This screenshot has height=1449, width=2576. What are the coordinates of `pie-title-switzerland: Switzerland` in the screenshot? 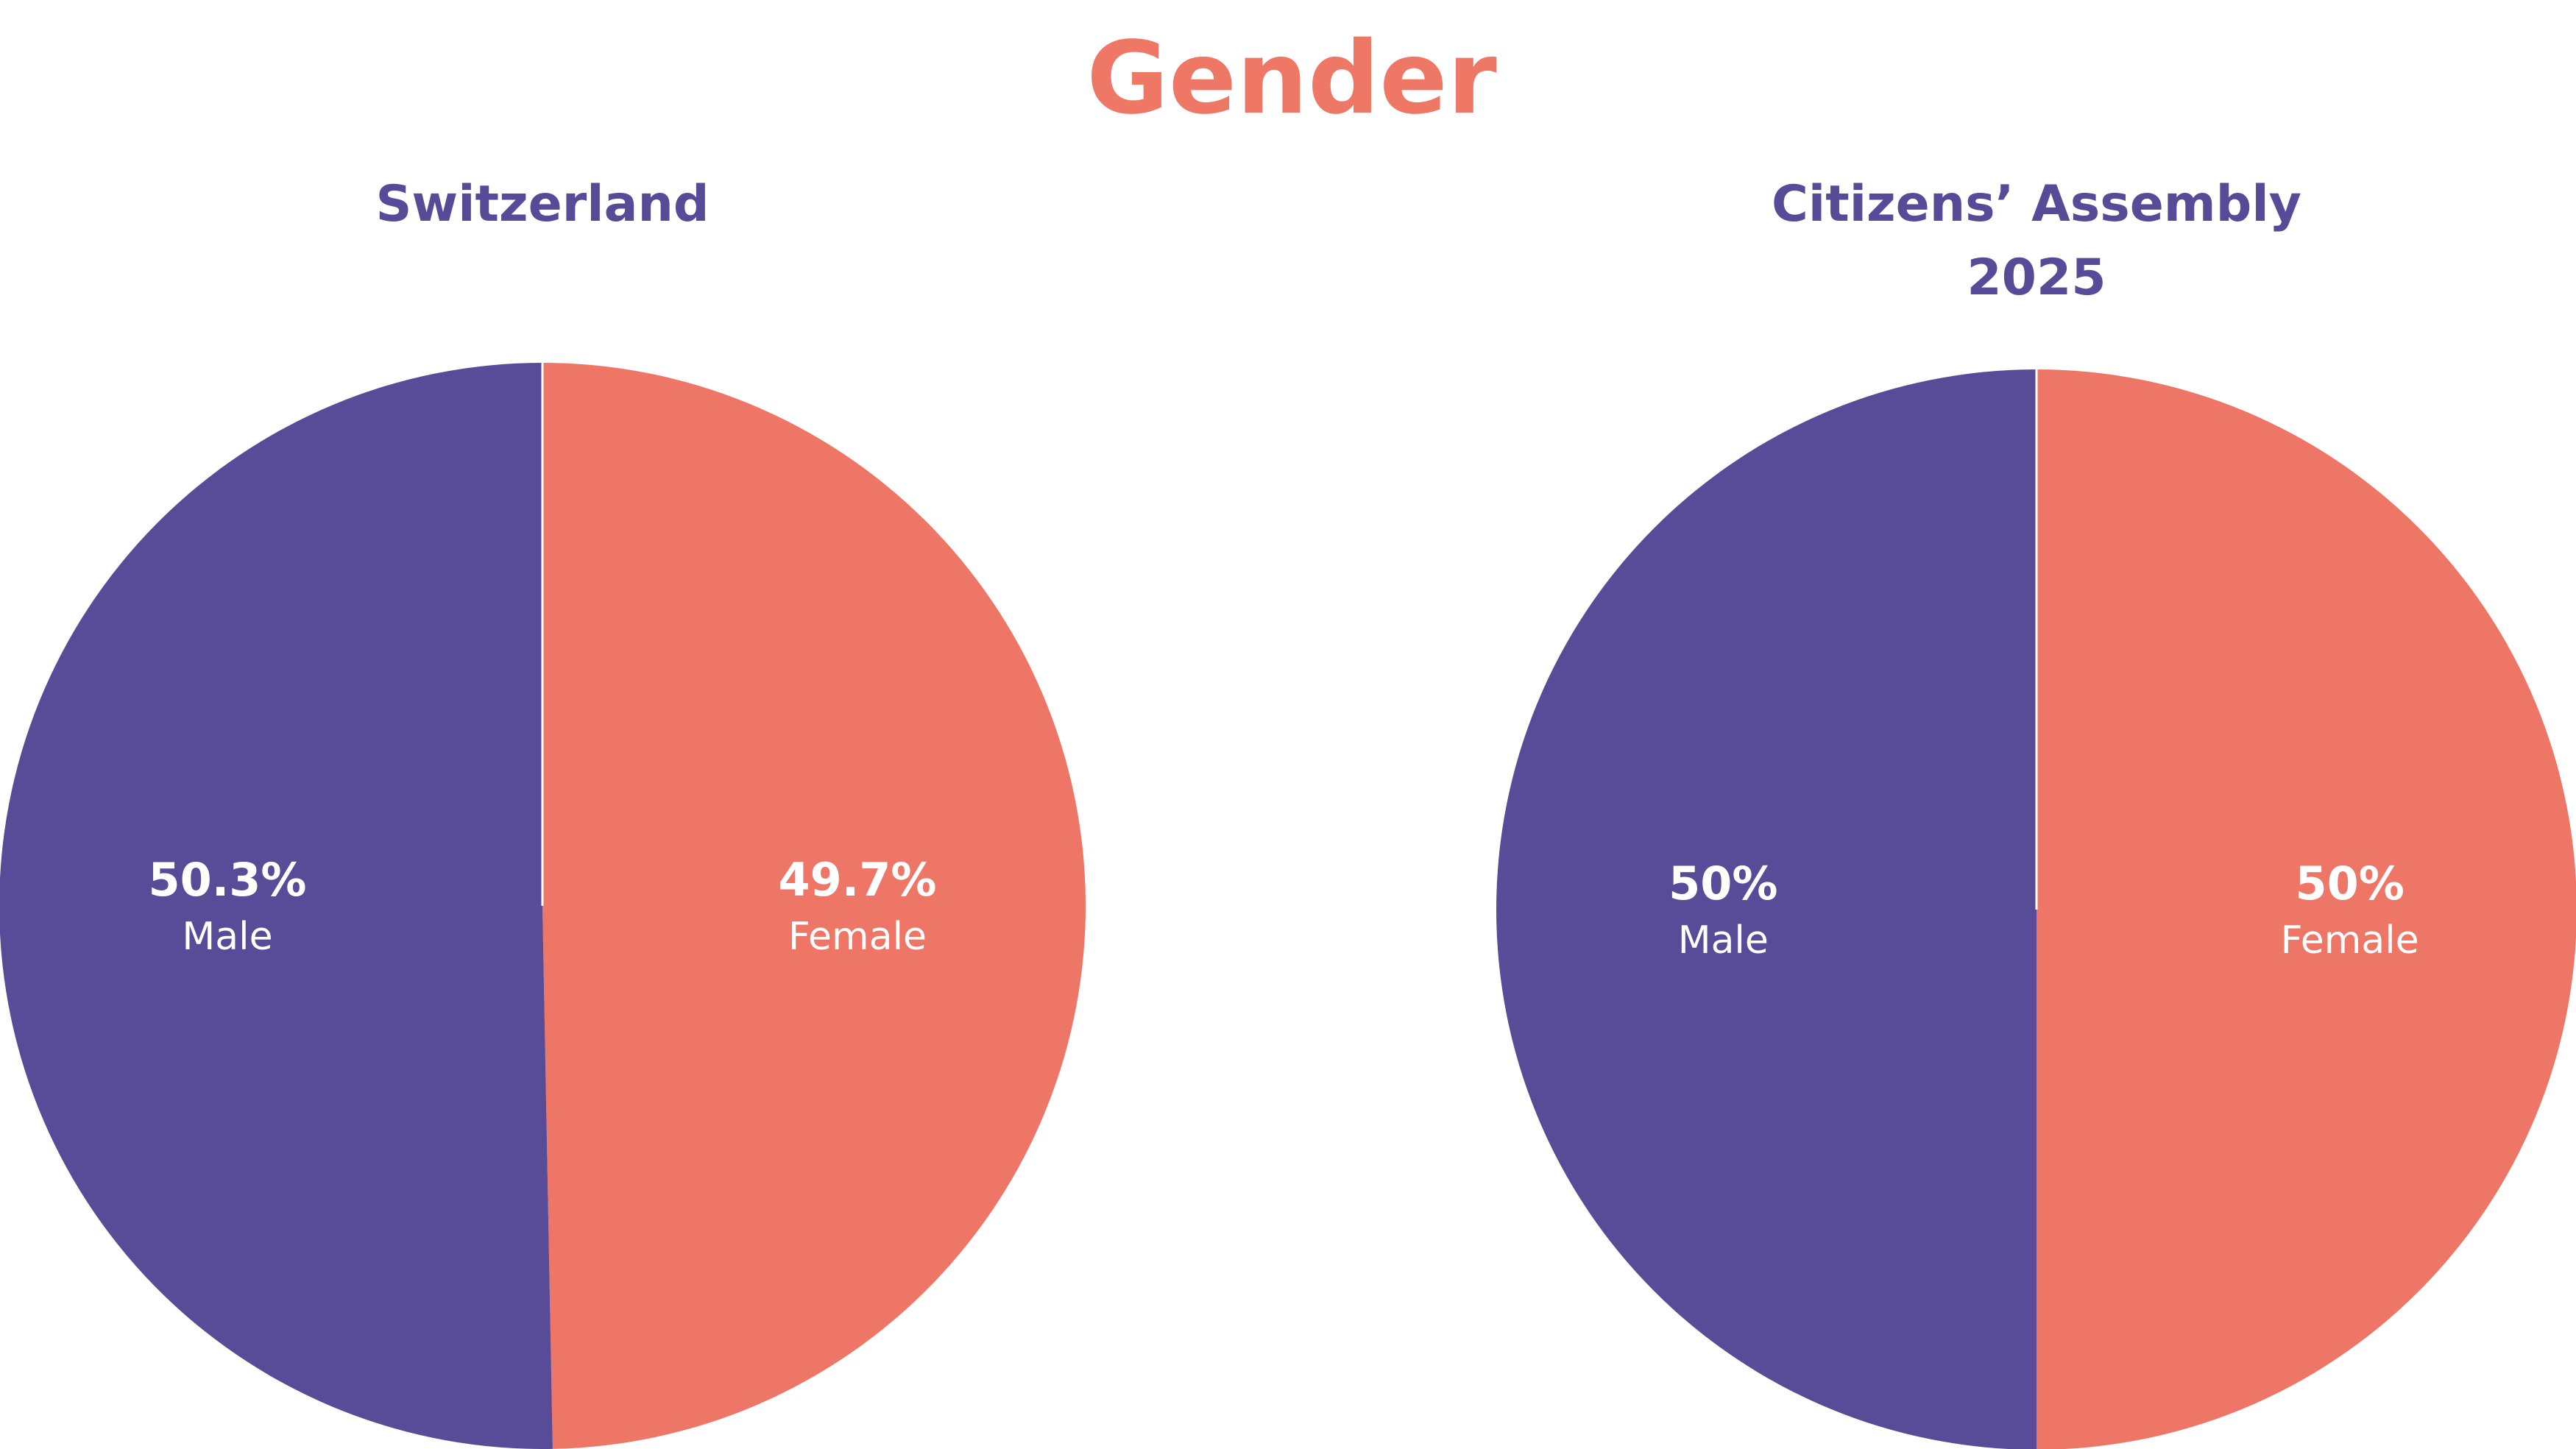 It's located at (542, 204).